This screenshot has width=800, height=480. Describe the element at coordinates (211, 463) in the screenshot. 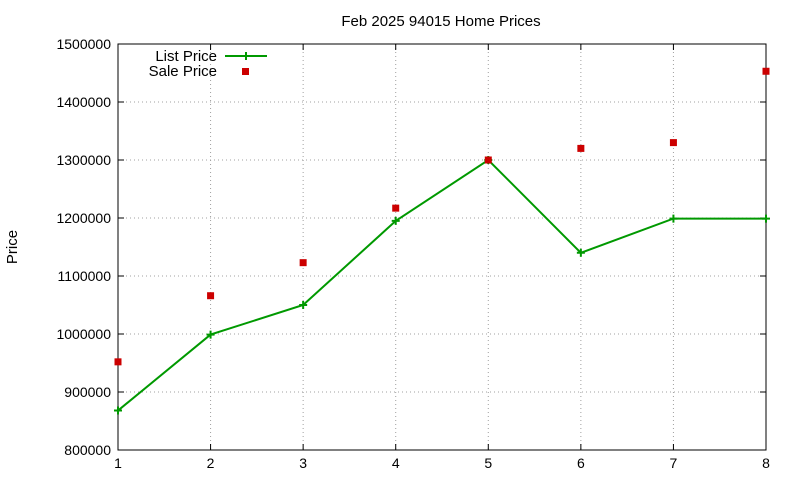

I see `x-tick-label: 2` at that location.